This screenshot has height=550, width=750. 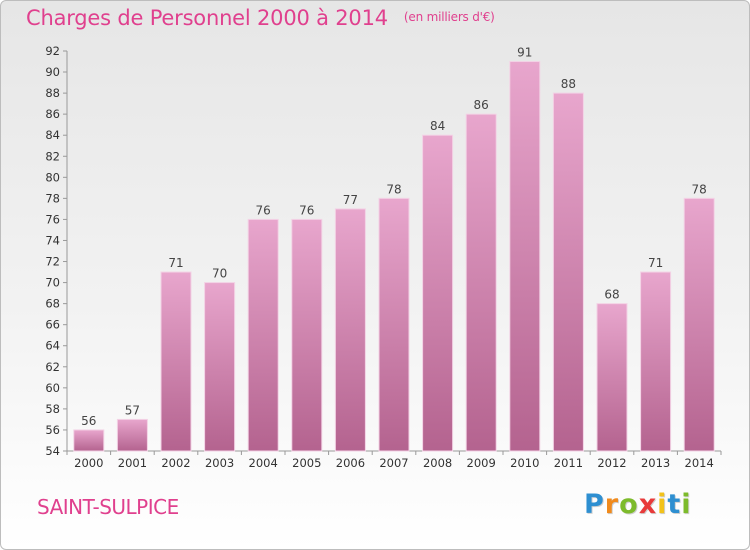 I want to click on y-tick-label: 74, so click(x=52, y=240).